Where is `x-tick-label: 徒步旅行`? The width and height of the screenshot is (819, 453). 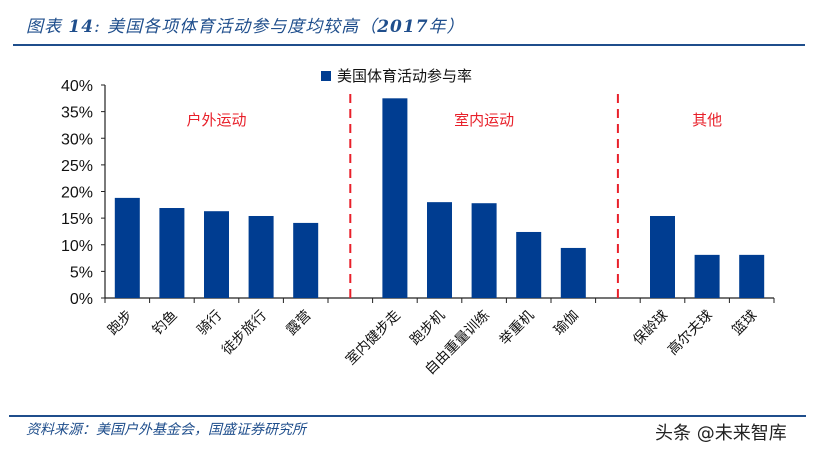 x-tick-label: 徒步旅行 is located at coordinates (244, 333).